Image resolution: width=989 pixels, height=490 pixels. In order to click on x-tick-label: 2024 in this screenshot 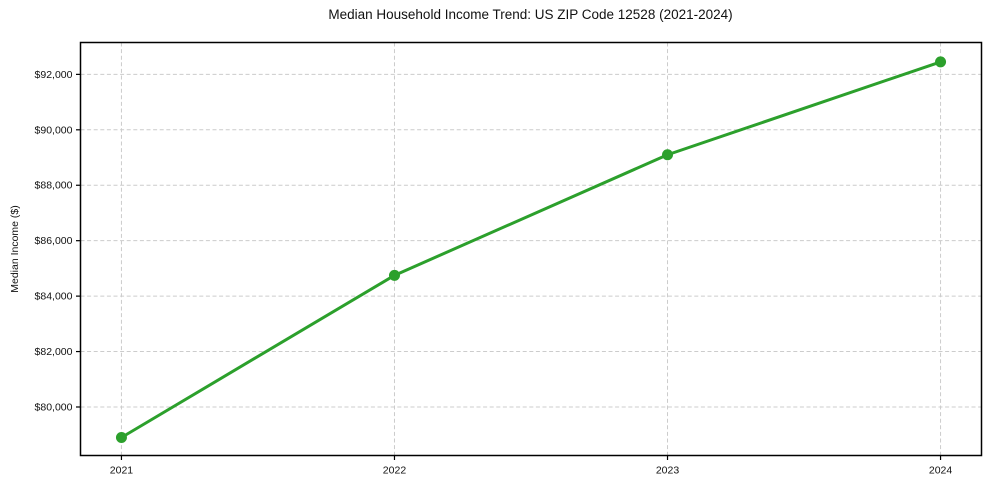, I will do `click(941, 471)`.